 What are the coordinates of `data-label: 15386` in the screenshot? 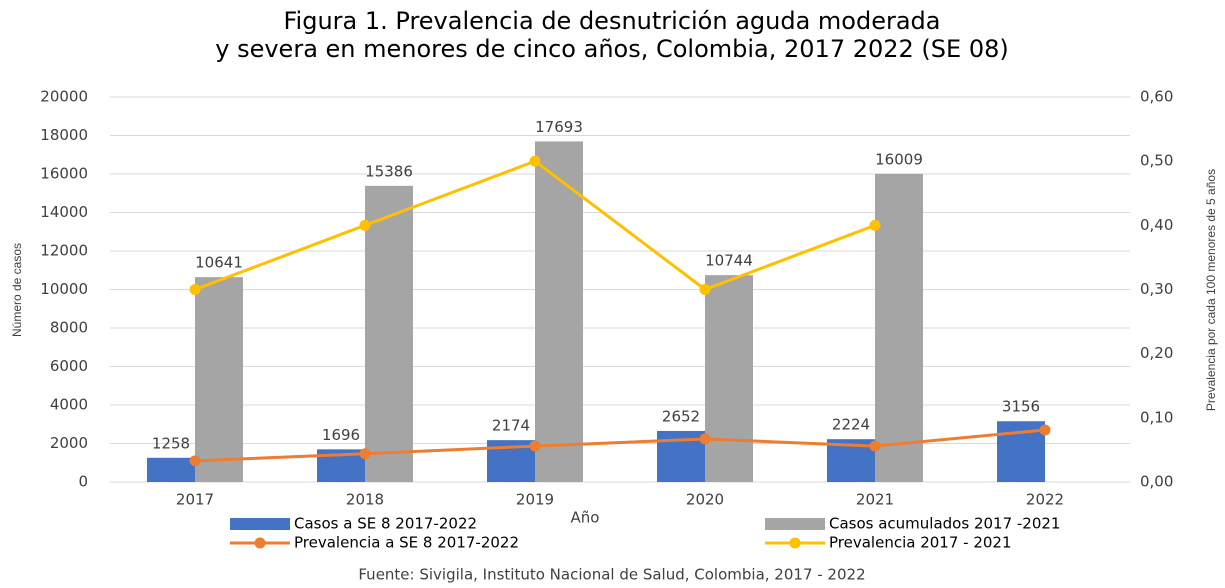 It's located at (389, 171).